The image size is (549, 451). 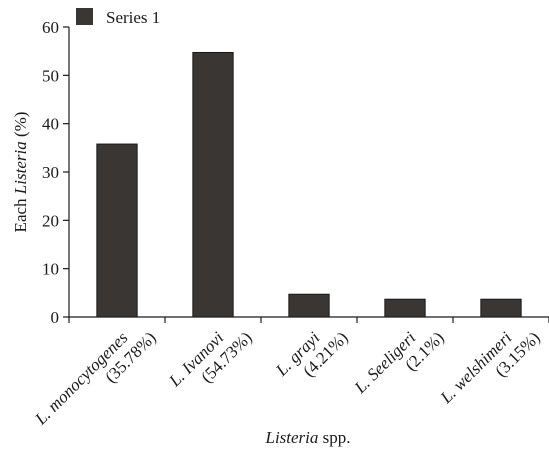 I want to click on x-category-label: L. welshimeri(3.15%), so click(x=490, y=368).